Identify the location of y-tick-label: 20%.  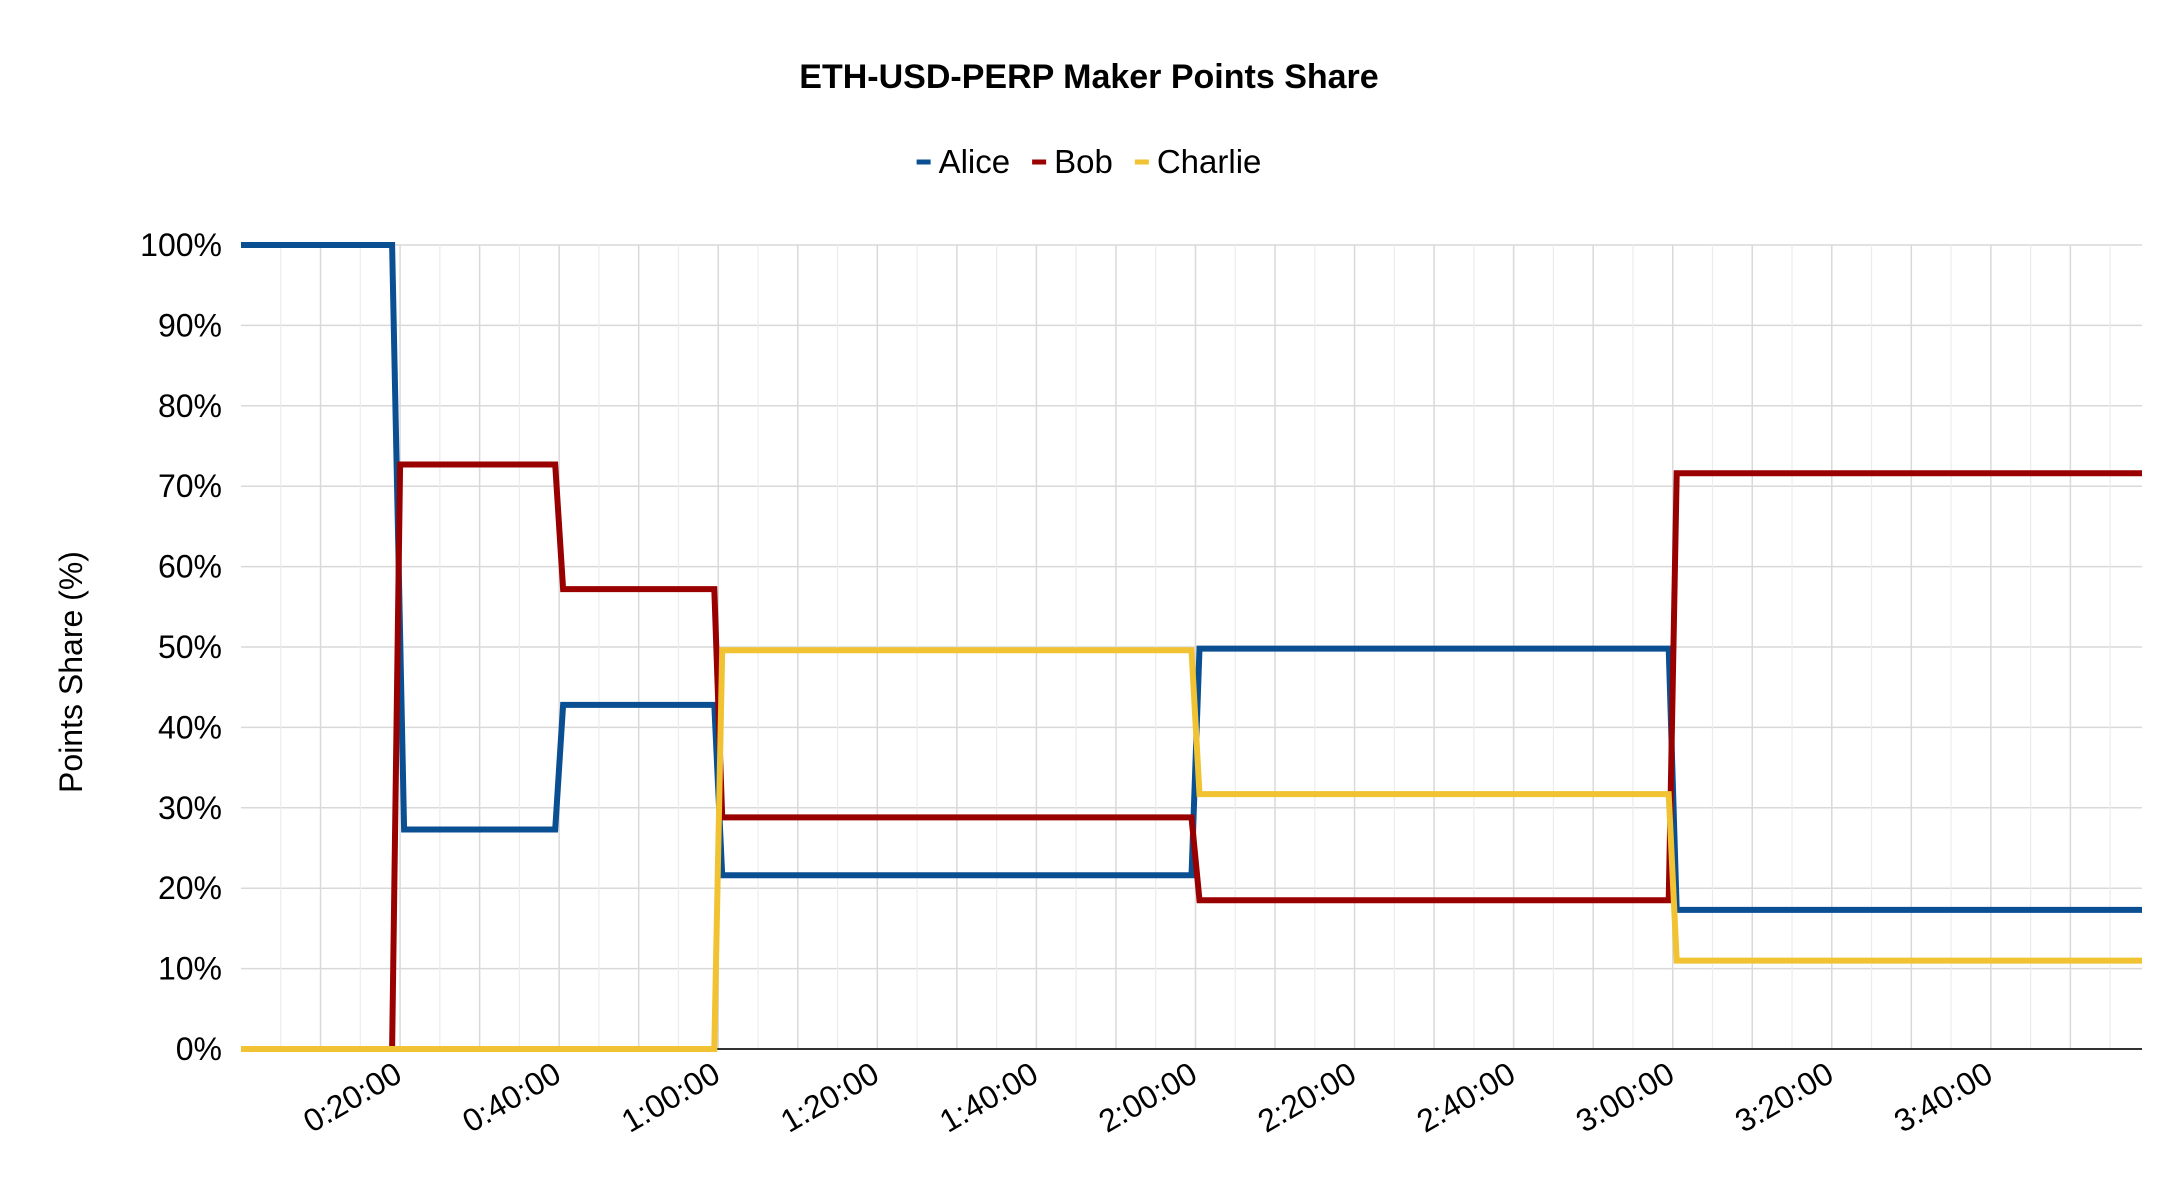
(190, 888).